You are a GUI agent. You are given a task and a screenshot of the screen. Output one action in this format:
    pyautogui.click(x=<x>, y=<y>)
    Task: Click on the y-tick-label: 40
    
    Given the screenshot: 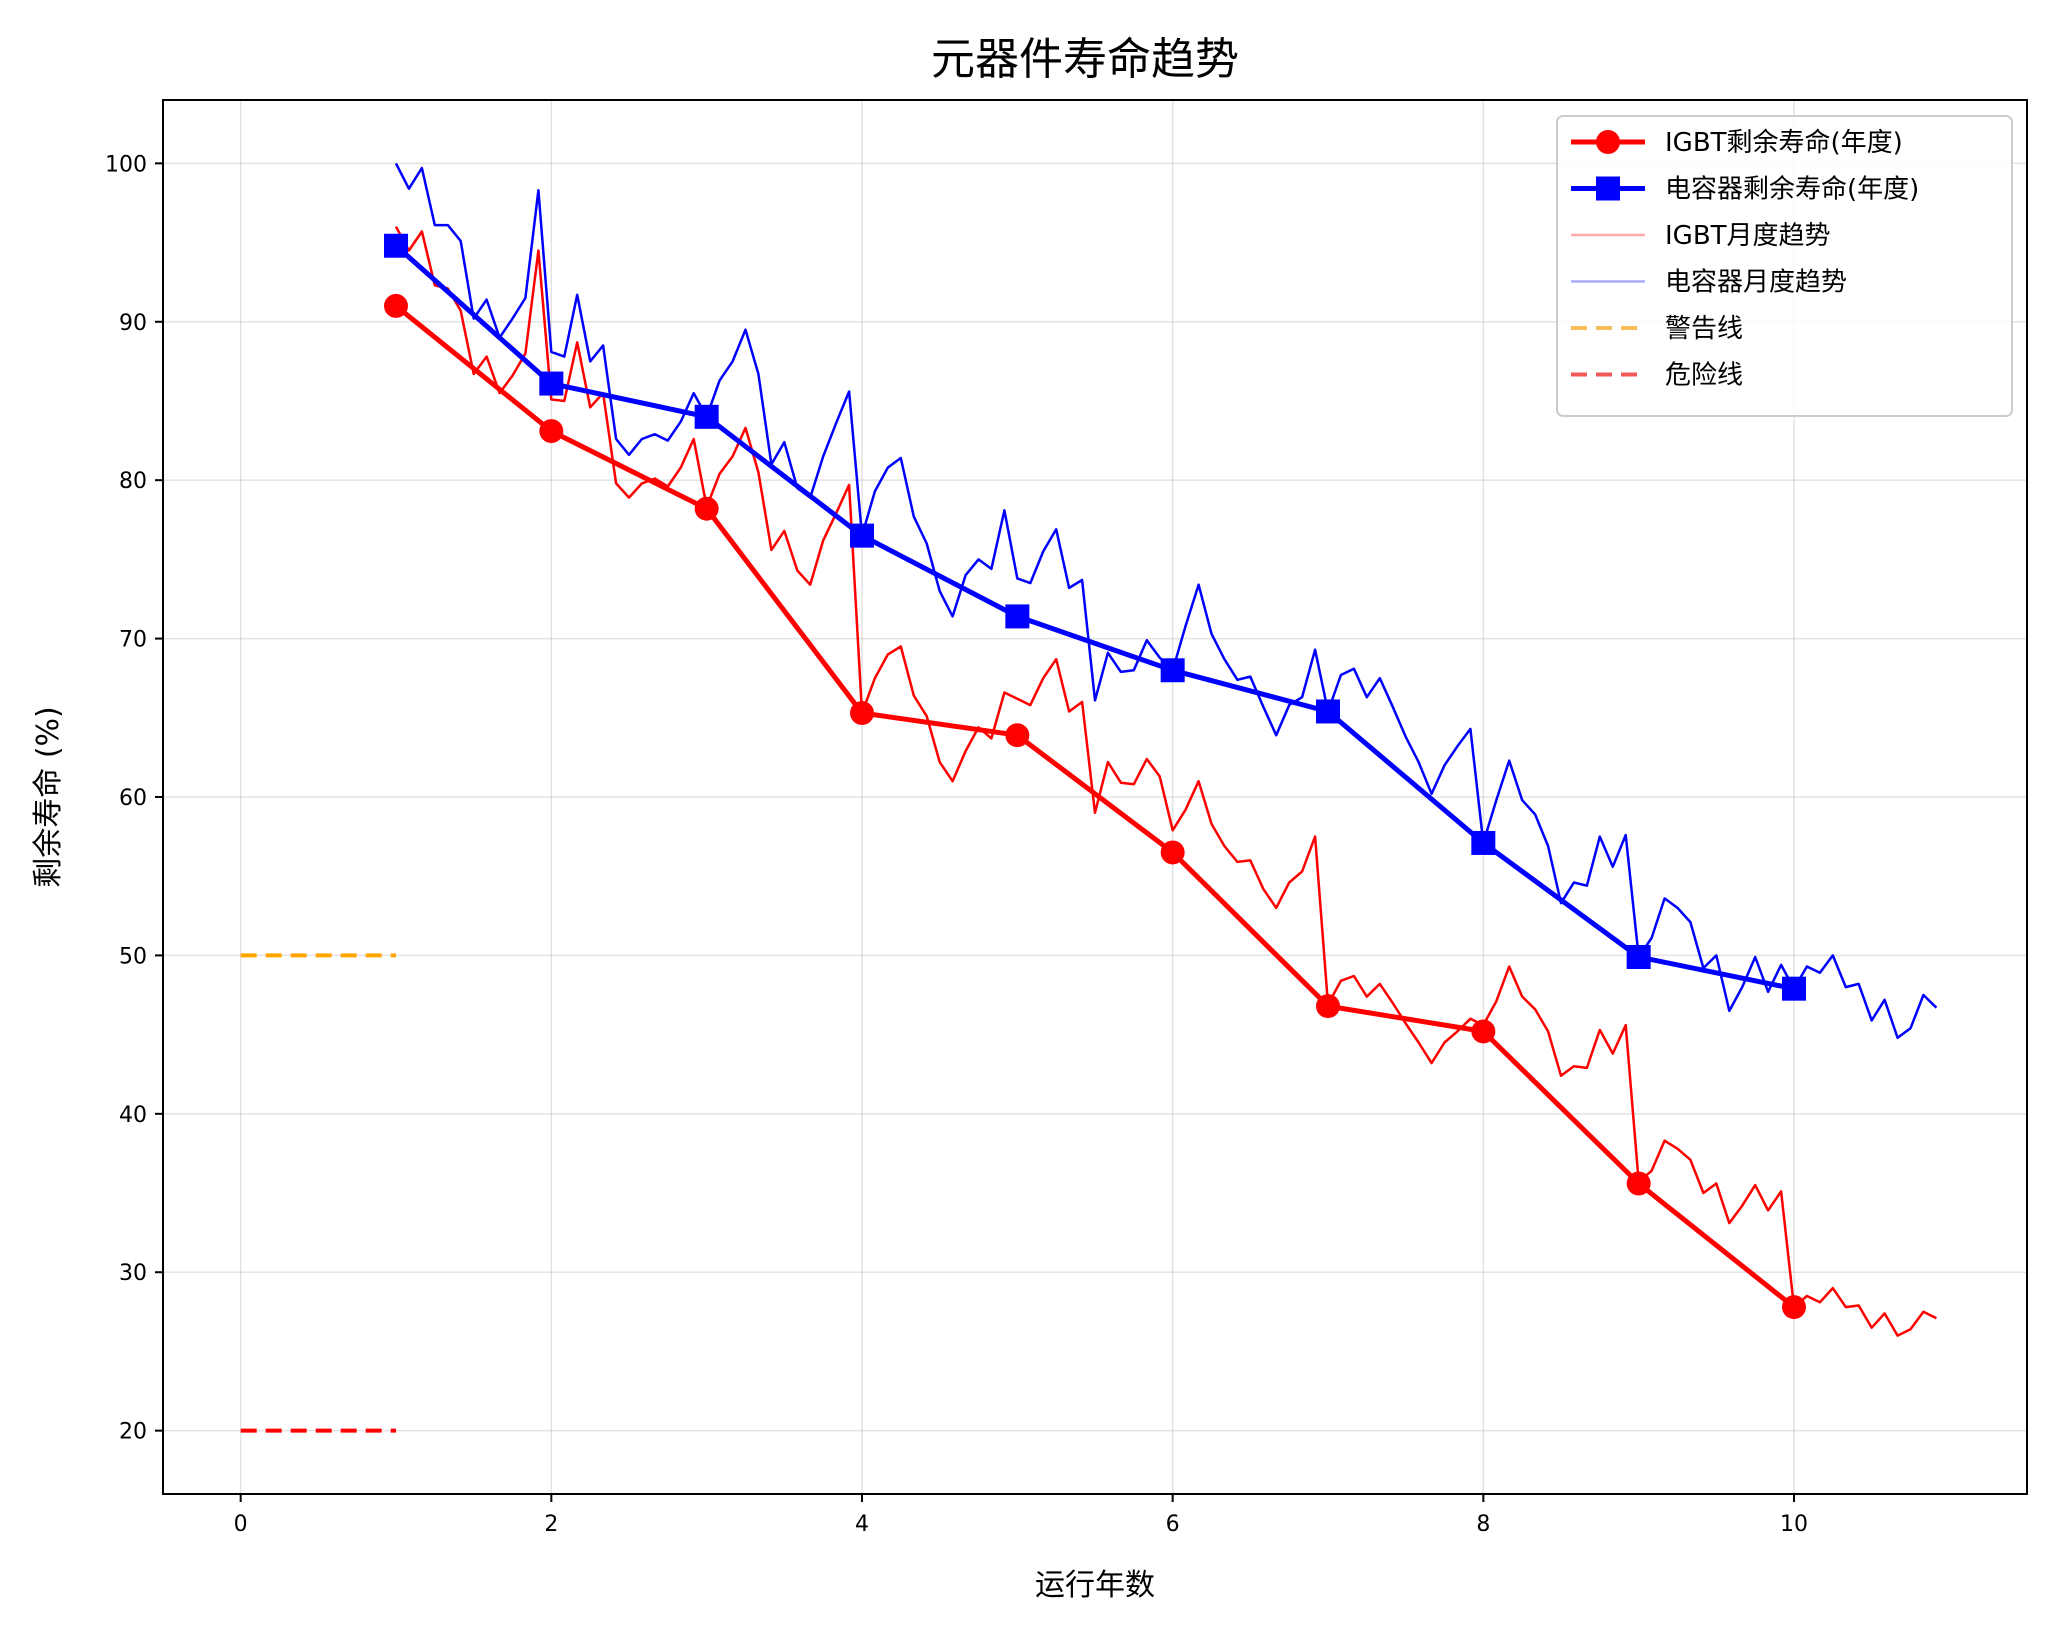 What is the action you would take?
    pyautogui.click(x=133, y=1115)
    